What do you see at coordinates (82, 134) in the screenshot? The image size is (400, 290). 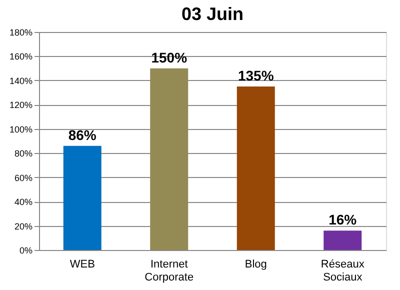 I see `data-label: 86%` at bounding box center [82, 134].